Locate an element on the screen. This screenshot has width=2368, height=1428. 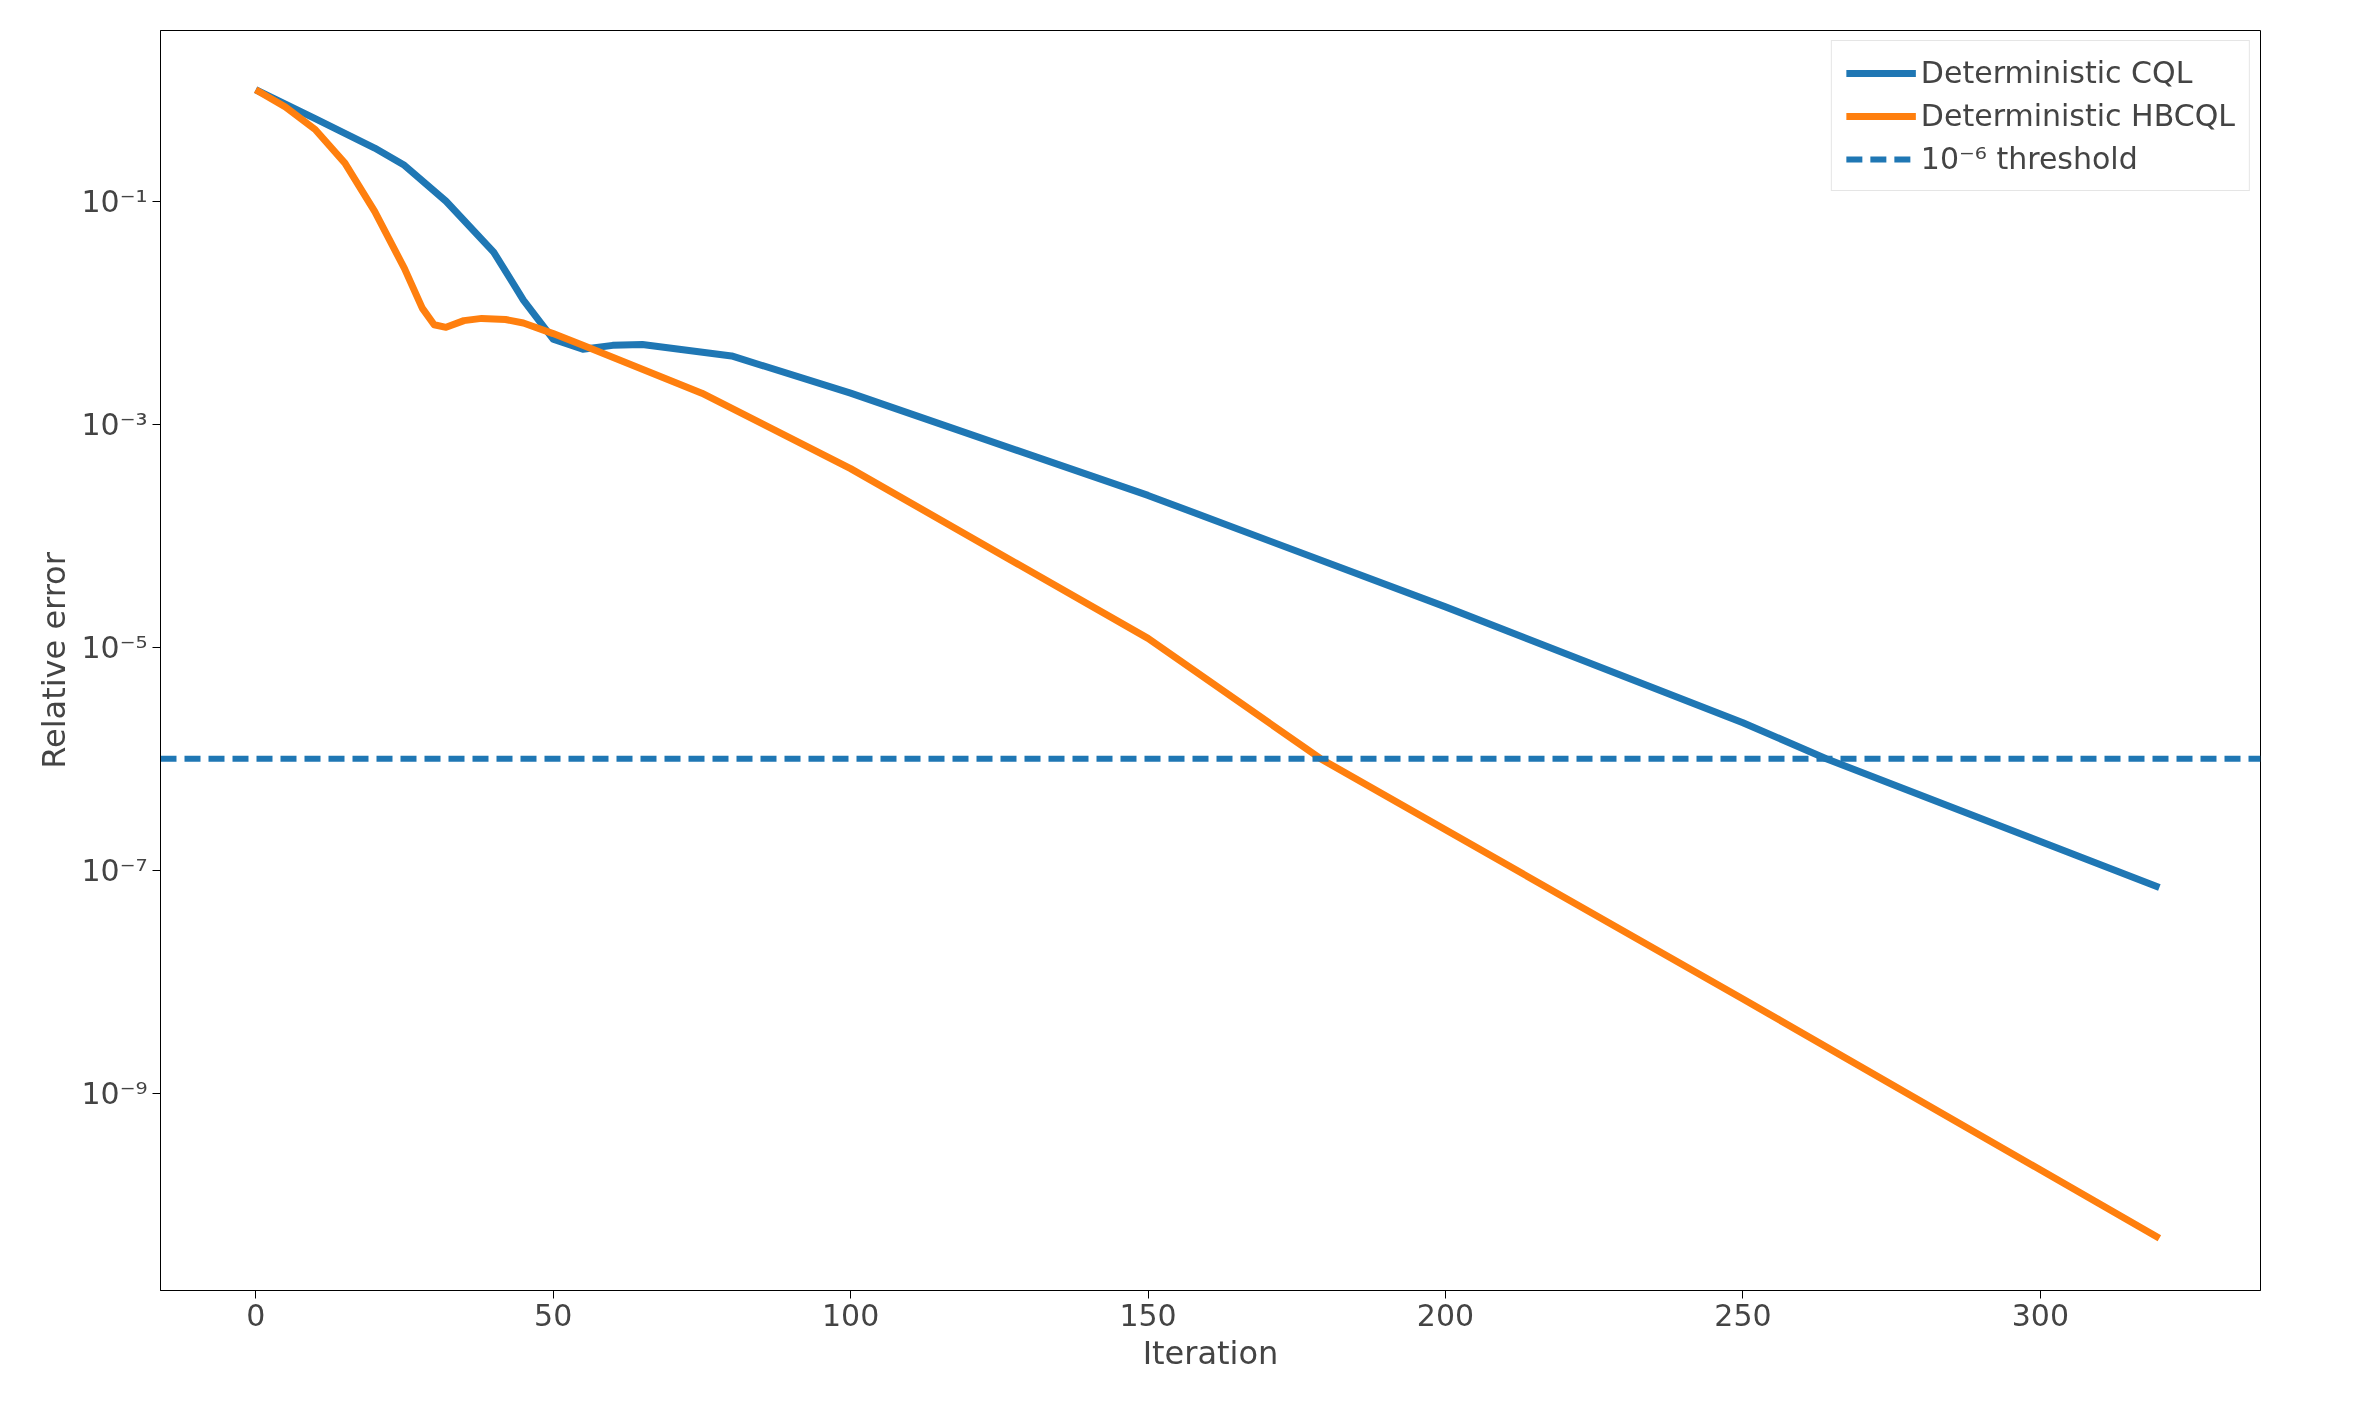
legend-label: Deterministic CQL is located at coordinates (2056, 72).